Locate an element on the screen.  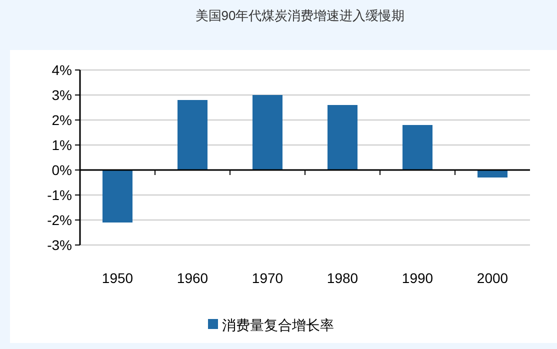
x-tick-label: 1990 is located at coordinates (418, 278).